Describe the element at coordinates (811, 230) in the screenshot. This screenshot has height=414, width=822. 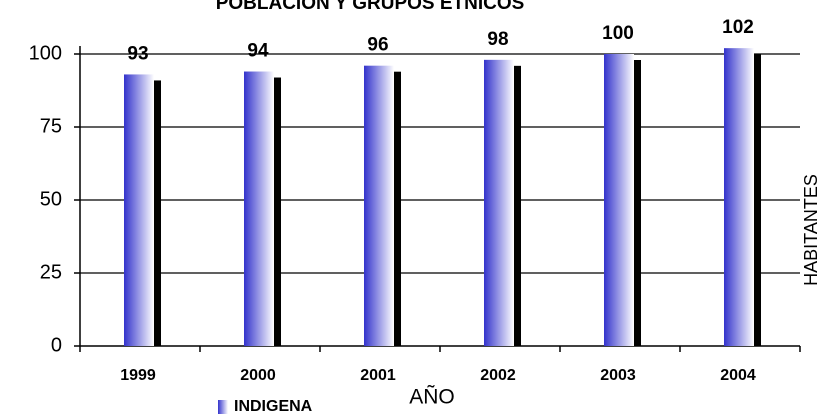
I see `y-axis-label: HABITANTES` at that location.